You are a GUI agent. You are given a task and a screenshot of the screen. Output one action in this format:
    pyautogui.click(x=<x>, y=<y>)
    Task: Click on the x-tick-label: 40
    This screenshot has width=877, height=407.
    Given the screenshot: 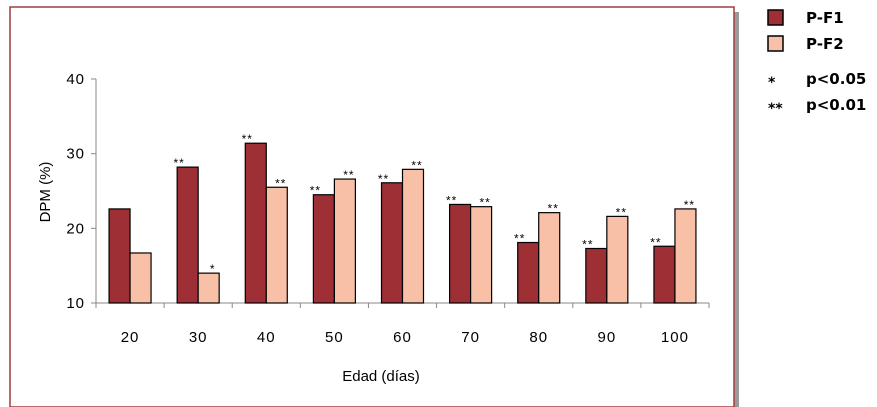 What is the action you would take?
    pyautogui.click(x=266, y=337)
    